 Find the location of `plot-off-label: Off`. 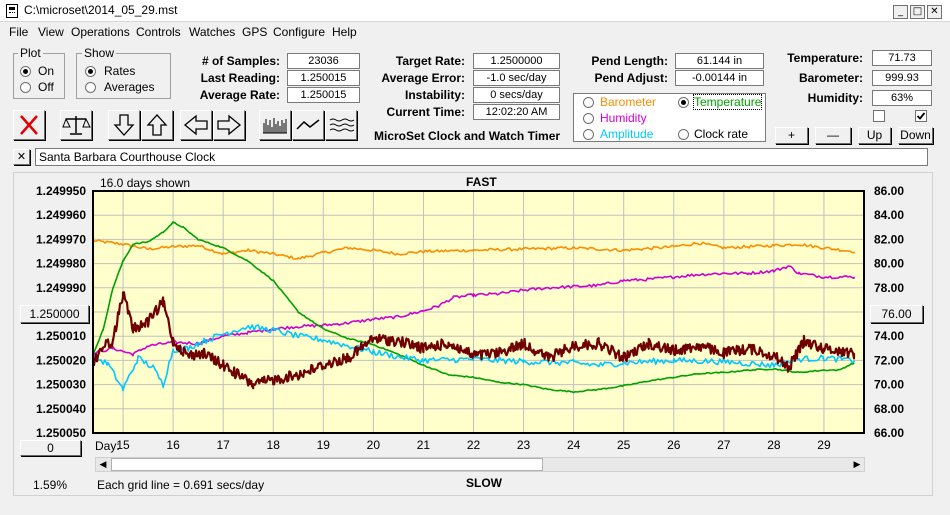

plot-off-label: Off is located at coordinates (46, 87).